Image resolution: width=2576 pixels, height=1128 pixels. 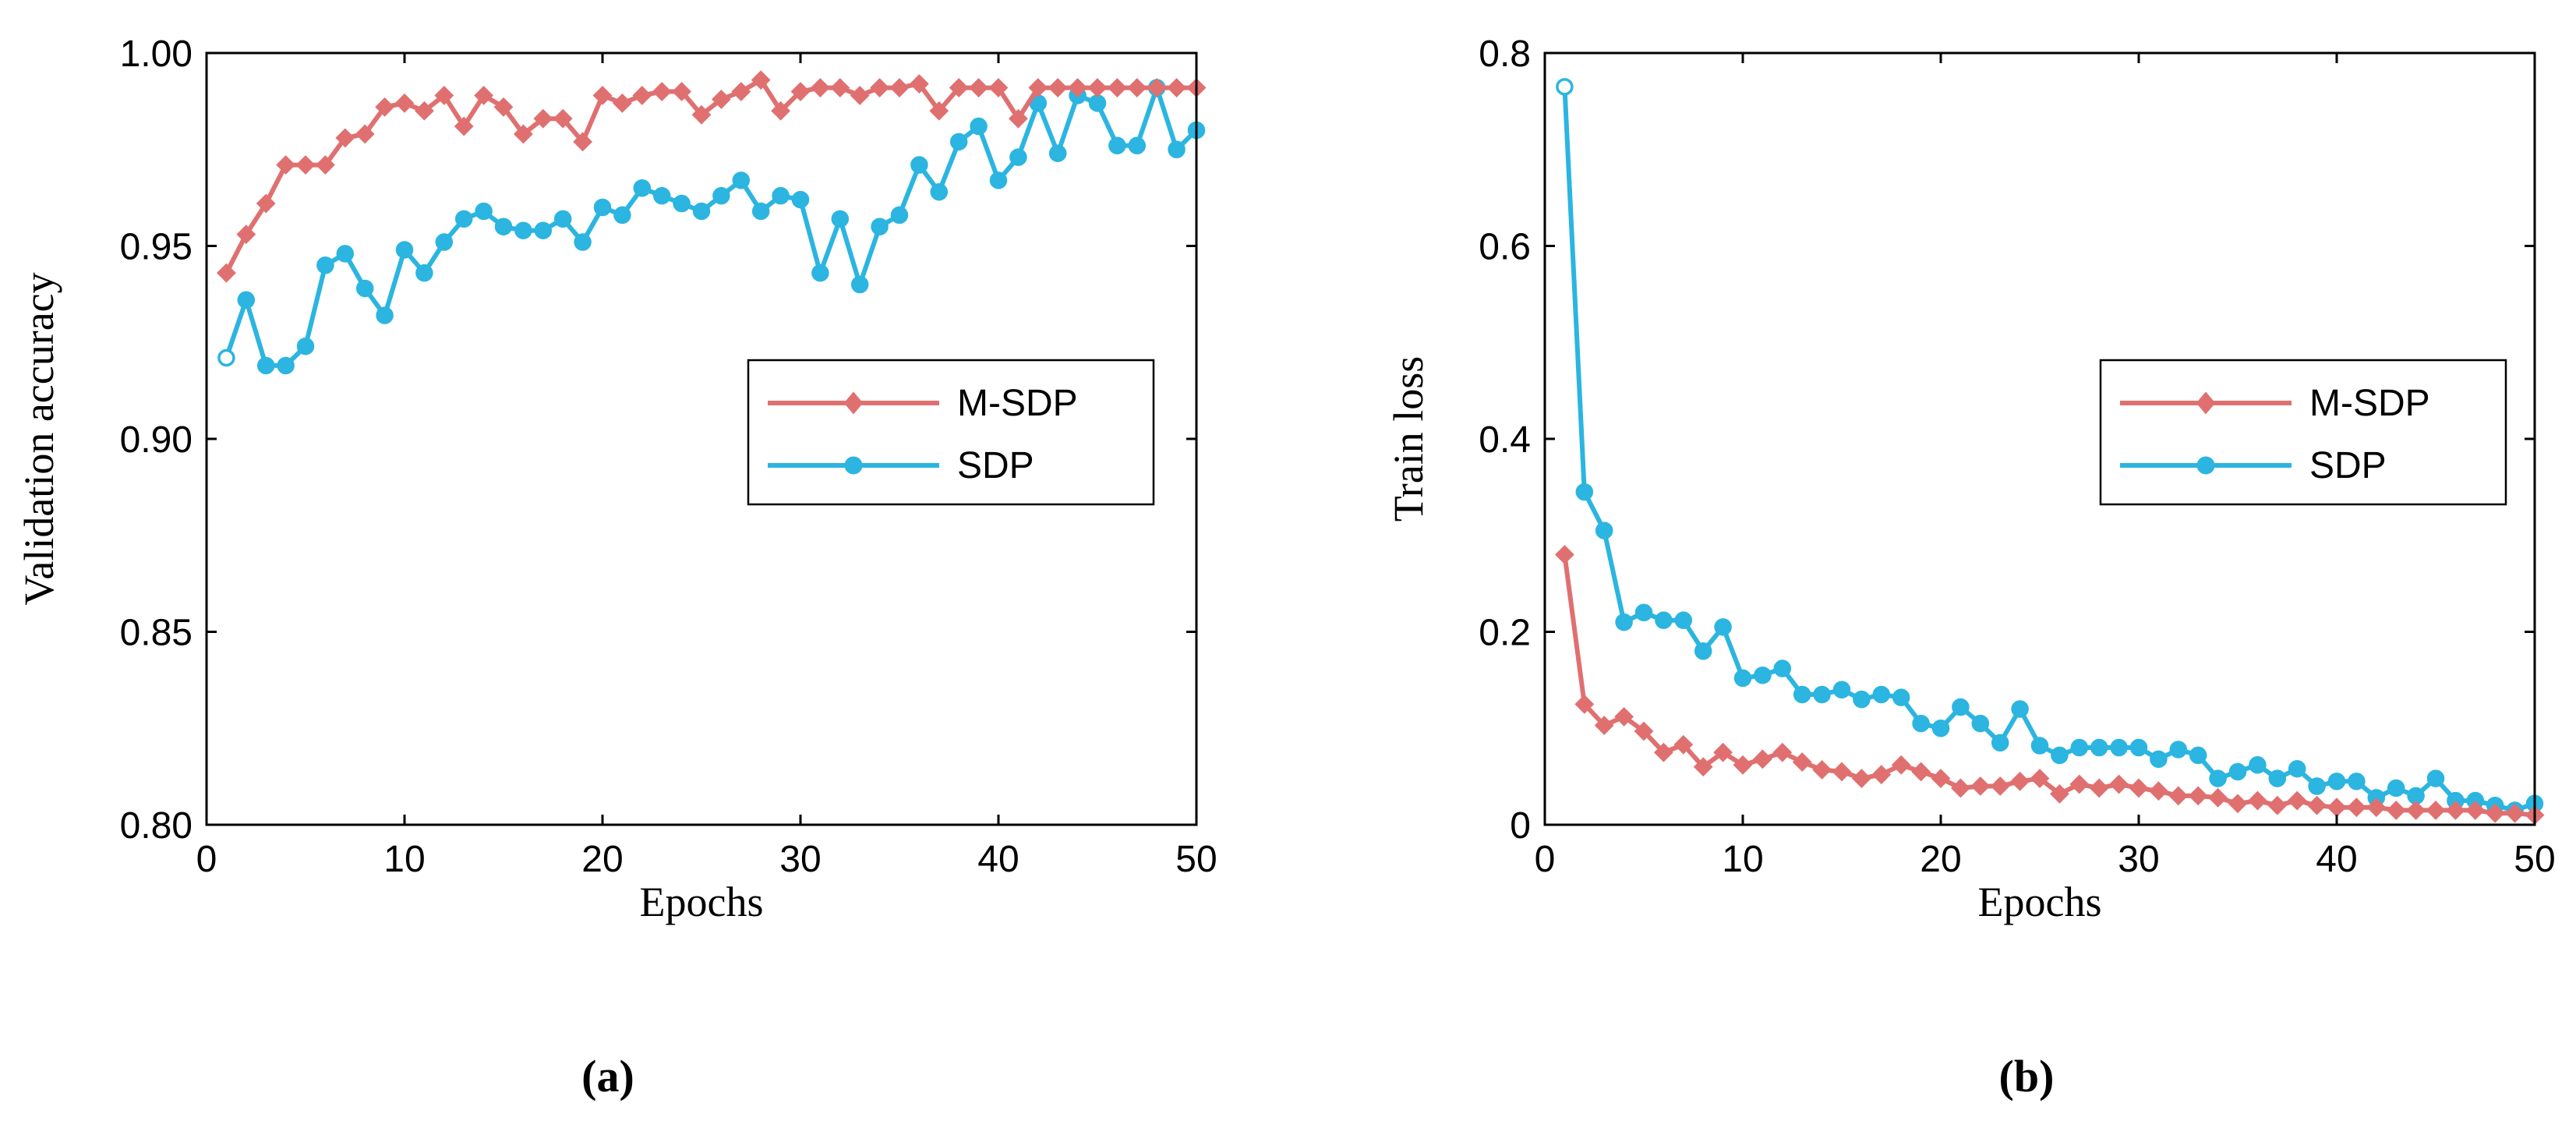 I want to click on y-tick-label: 0.8, so click(x=1505, y=54).